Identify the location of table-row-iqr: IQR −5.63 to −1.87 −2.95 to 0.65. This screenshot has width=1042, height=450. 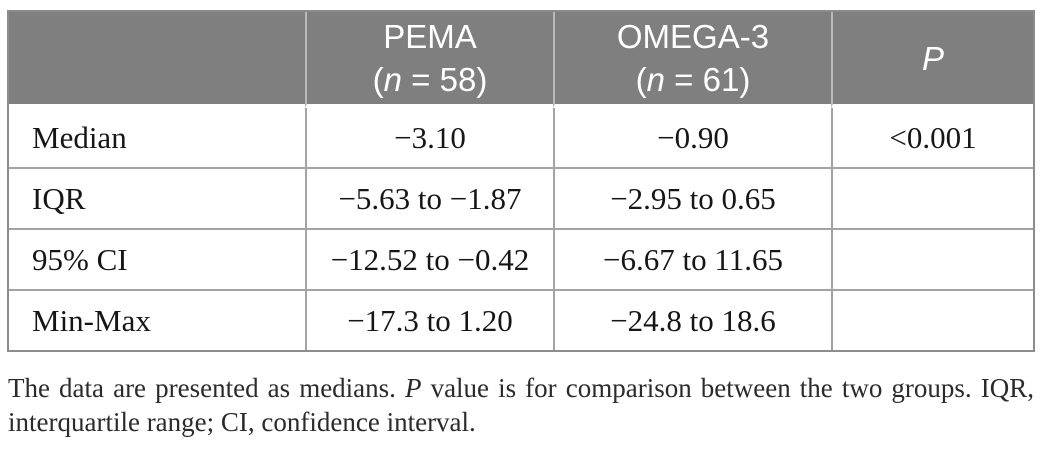
(521, 197).